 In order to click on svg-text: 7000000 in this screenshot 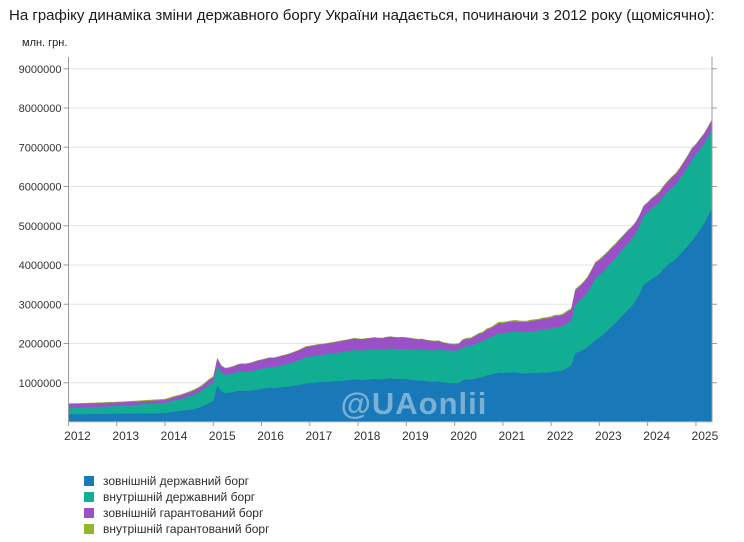, I will do `click(40, 148)`.